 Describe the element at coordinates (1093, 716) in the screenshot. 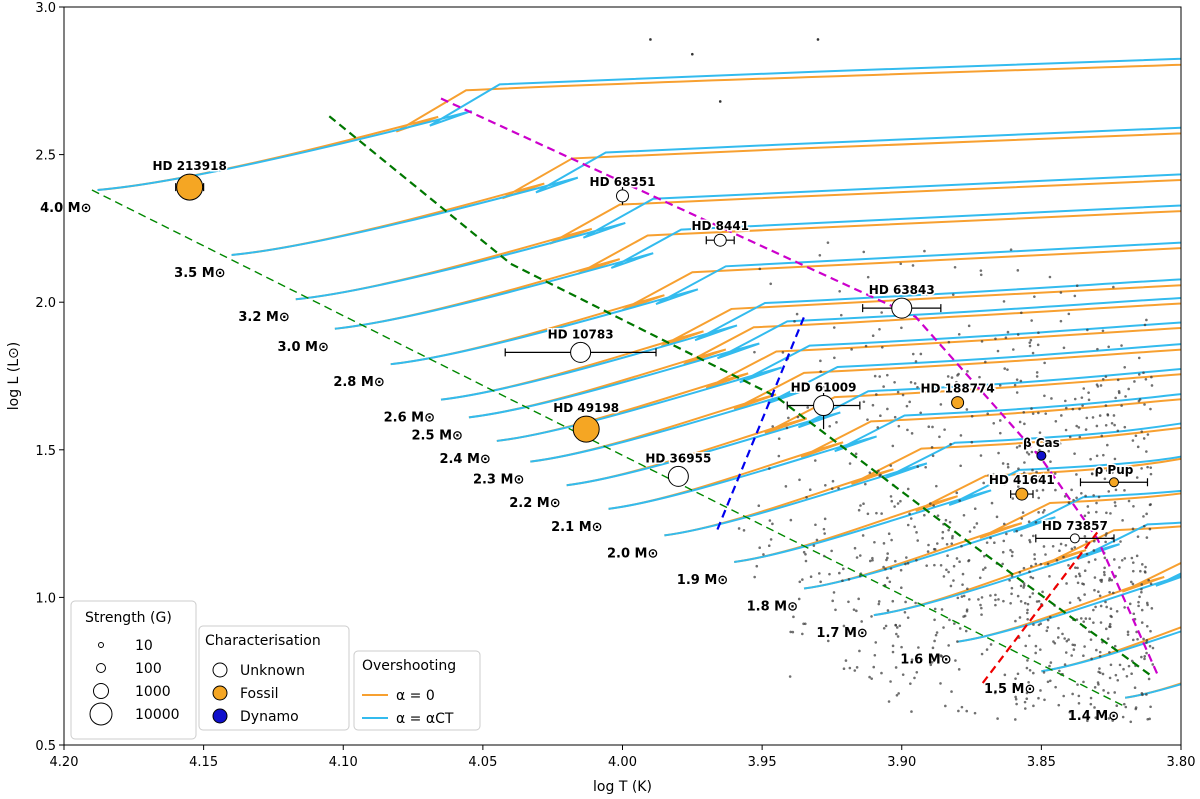

I see `mass-label: 1.4 M⊙` at that location.